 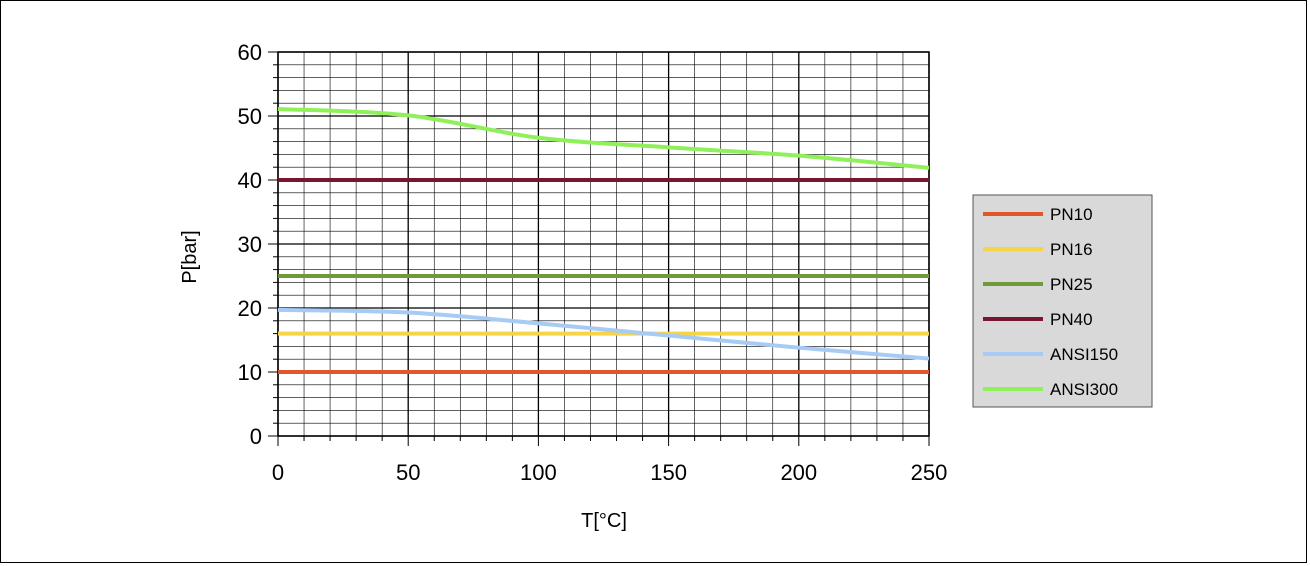 What do you see at coordinates (538, 472) in the screenshot?
I see `x-tick-label: 100` at bounding box center [538, 472].